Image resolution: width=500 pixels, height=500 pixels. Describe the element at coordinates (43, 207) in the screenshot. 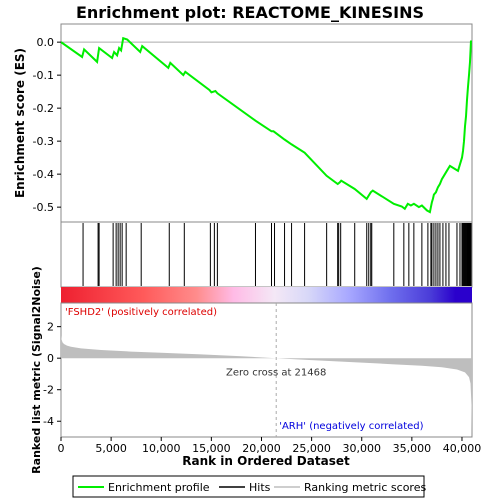

I see `es-y-tick-label: -0.5` at that location.